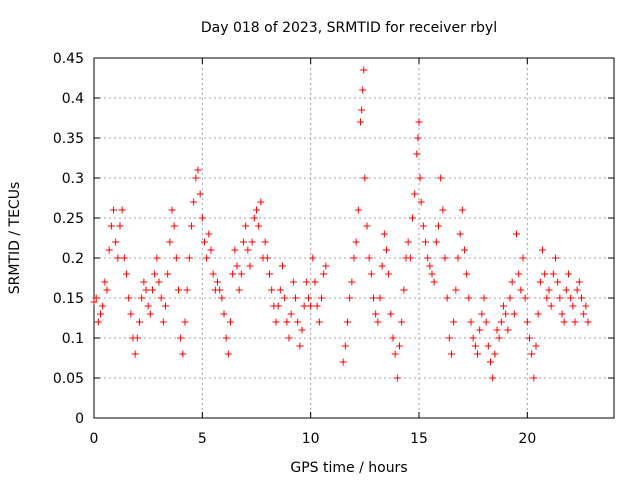  Describe the element at coordinates (527, 439) in the screenshot. I see `x-tick-label: 20` at that location.